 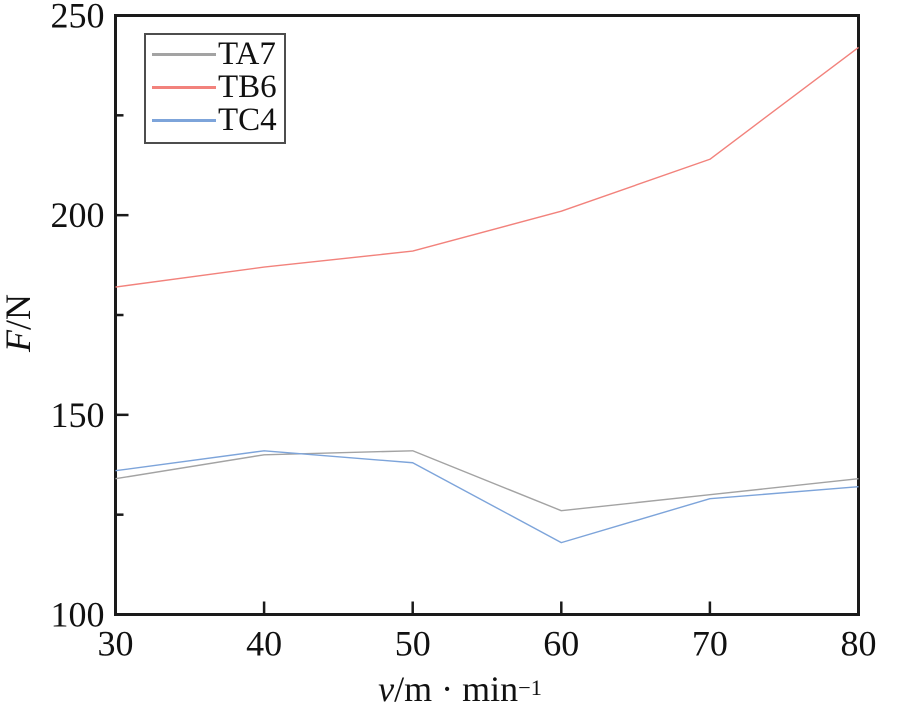 I want to click on y-axis-title: F/N, so click(x=19, y=323).